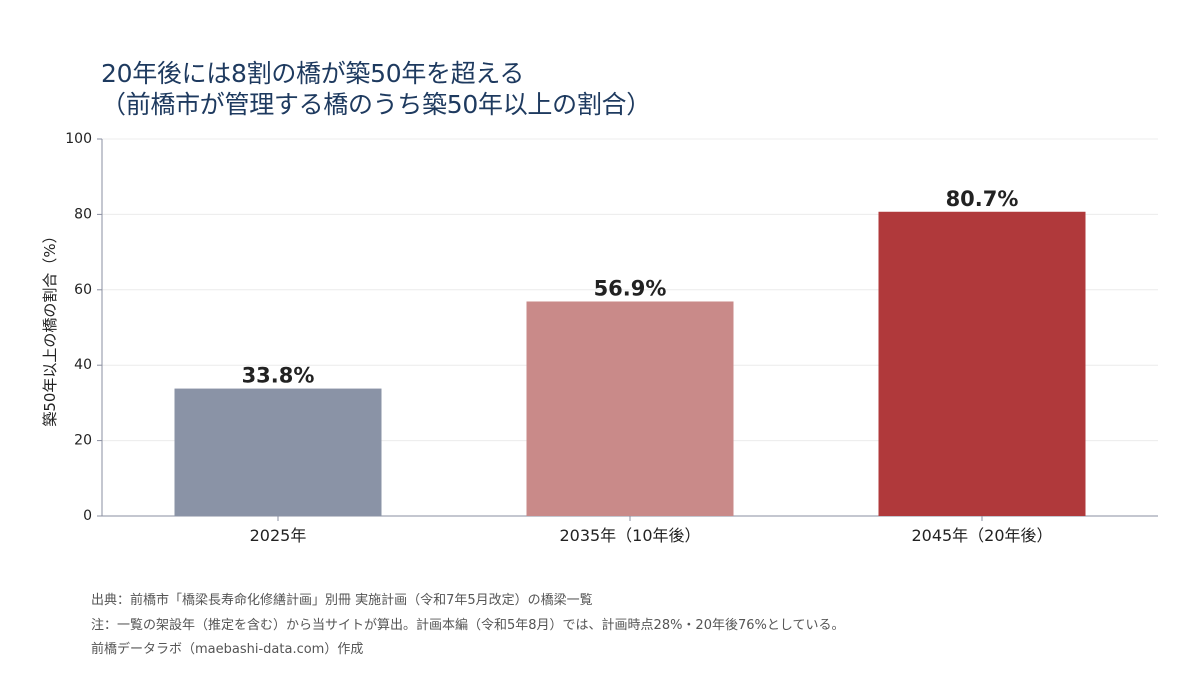 The image size is (1200, 675). I want to click on y-tick-label: 80, so click(83, 214).